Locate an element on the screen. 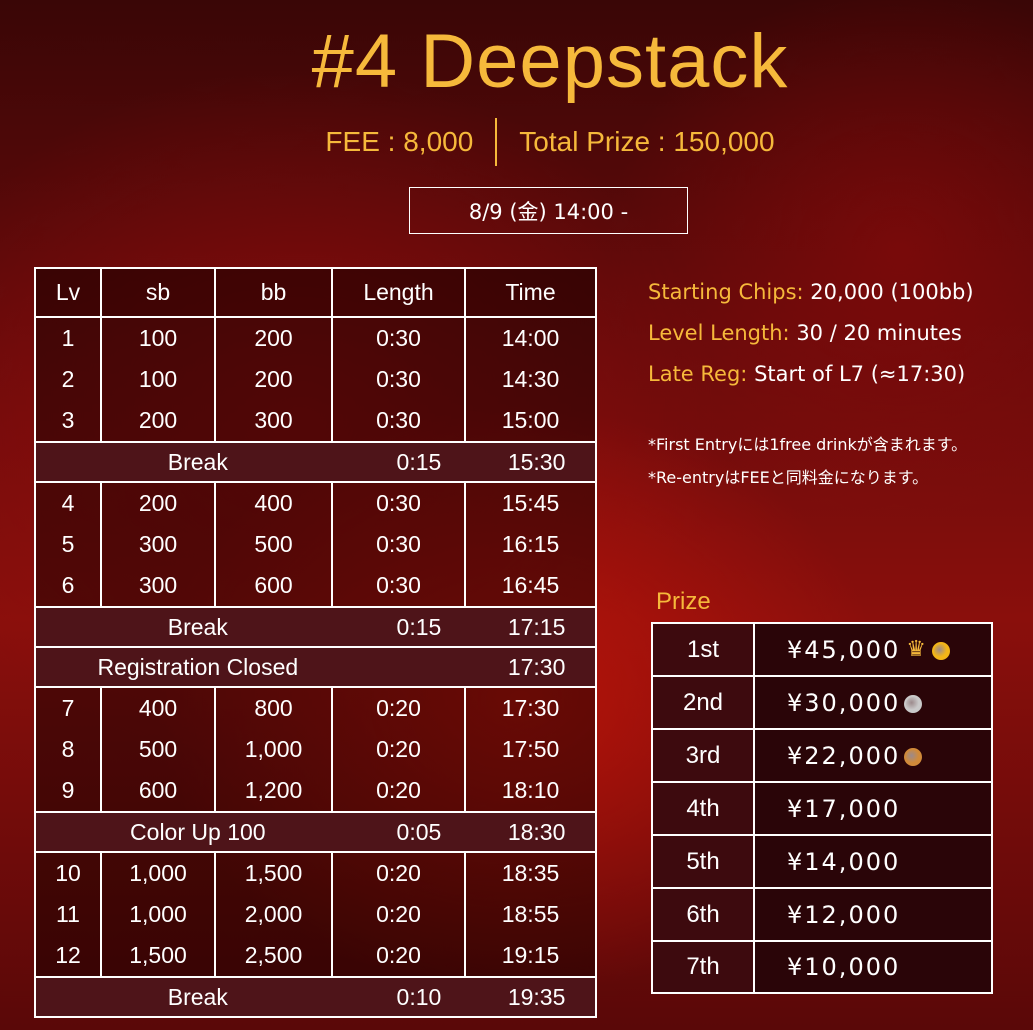 The height and width of the screenshot is (1030, 1033). cell-time: 16:15 is located at coordinates (530, 544).